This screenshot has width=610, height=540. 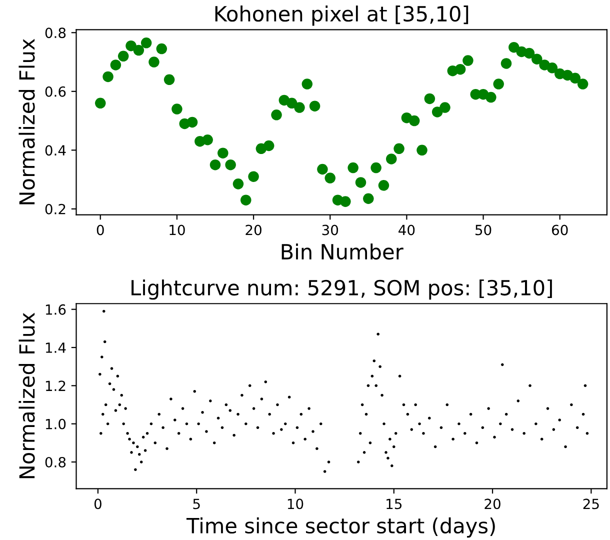 I want to click on x-tick-label: 25, so click(x=591, y=504).